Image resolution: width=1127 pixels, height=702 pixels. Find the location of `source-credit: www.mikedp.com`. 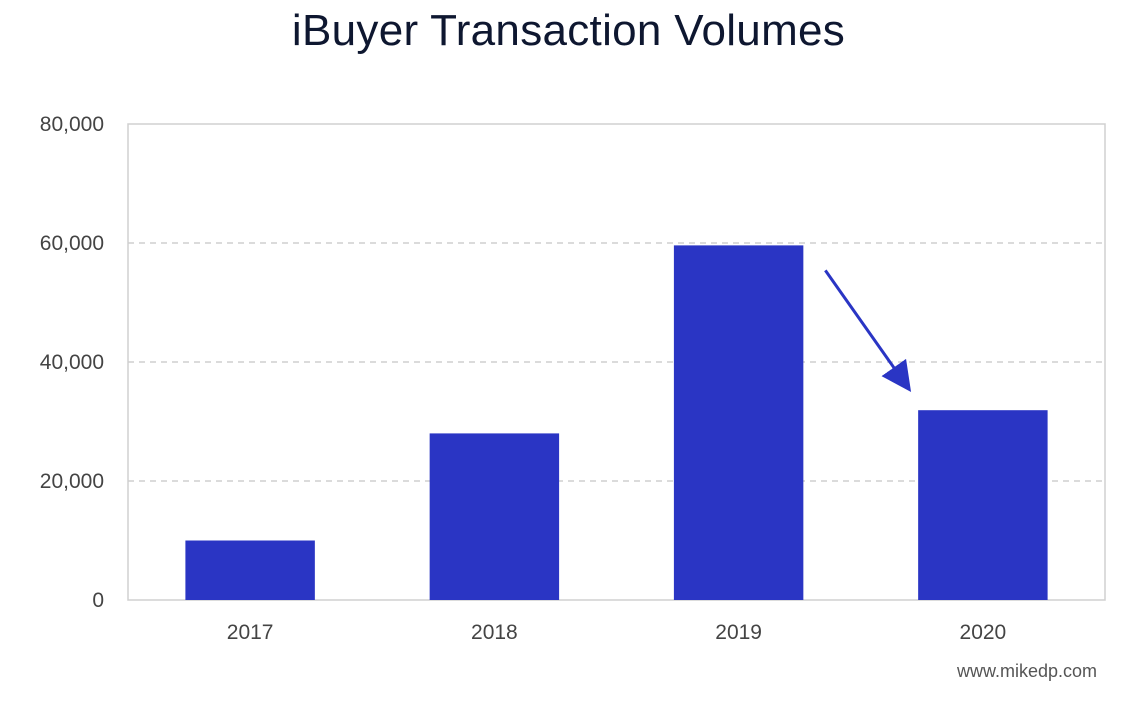

source-credit: www.mikedp.com is located at coordinates (1026, 671).